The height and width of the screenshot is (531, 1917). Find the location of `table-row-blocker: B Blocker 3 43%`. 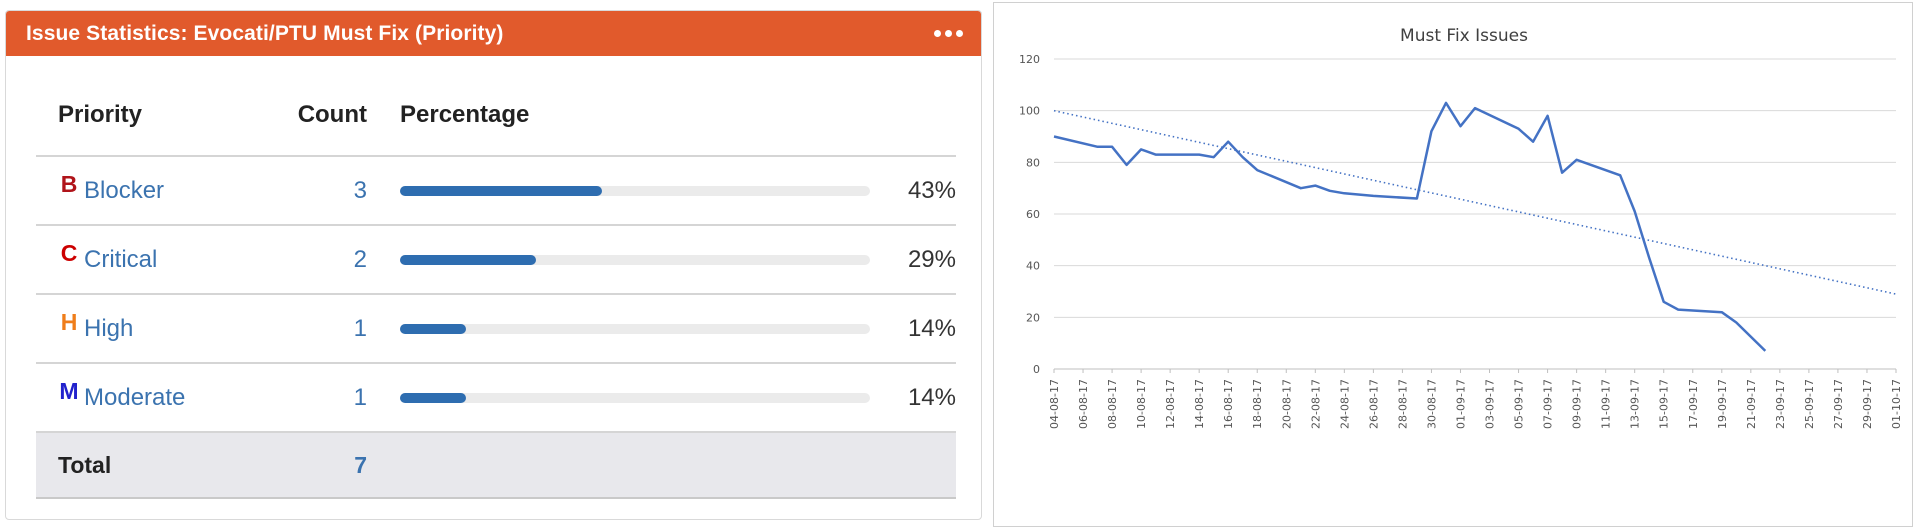

table-row-blocker: B Blocker 3 43% is located at coordinates (496, 189).